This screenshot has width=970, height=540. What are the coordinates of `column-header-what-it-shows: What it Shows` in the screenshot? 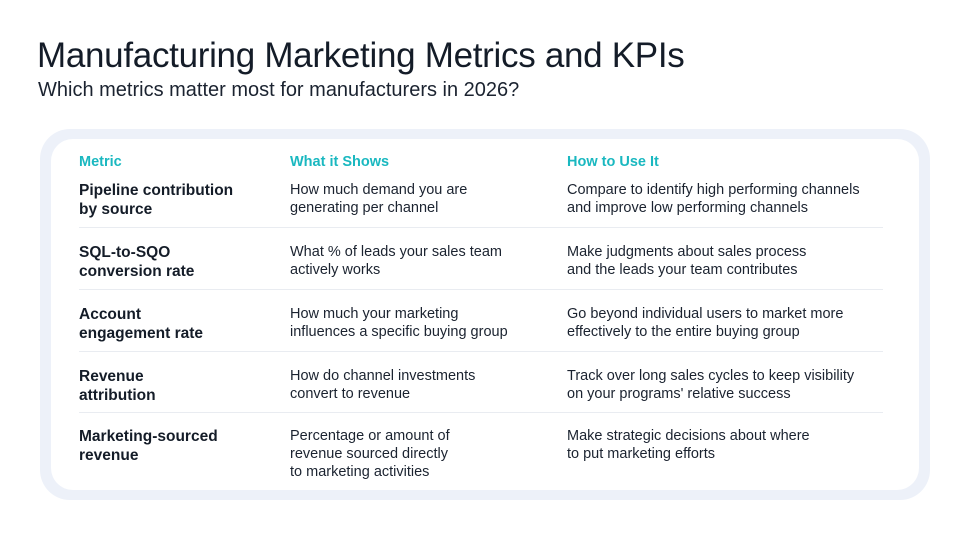 It's located at (340, 162).